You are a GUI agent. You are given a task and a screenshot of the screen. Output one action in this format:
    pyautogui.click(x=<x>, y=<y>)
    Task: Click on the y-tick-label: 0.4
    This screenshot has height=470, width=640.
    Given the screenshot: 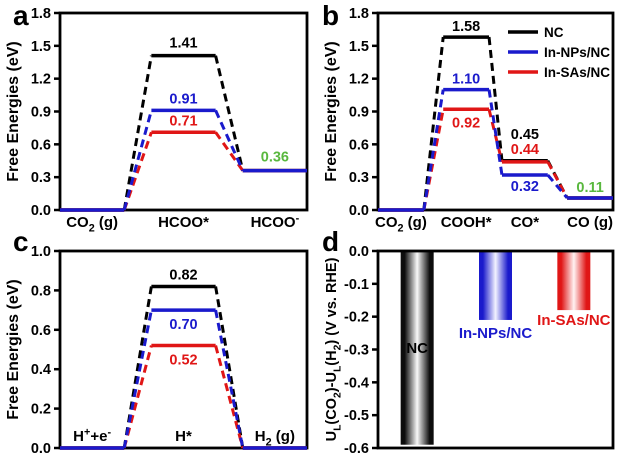 What is the action you would take?
    pyautogui.click(x=41, y=370)
    